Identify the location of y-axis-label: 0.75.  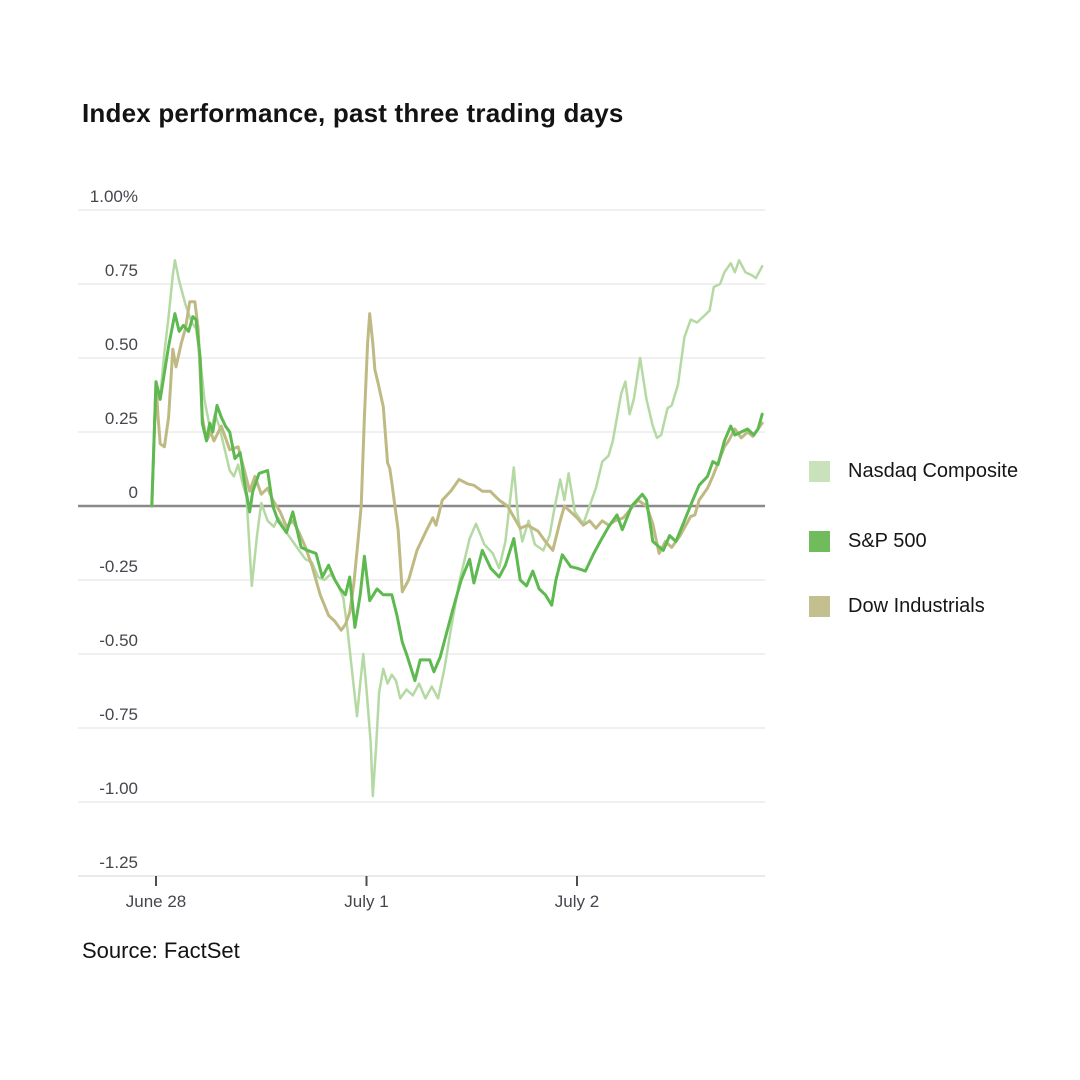
(121, 270).